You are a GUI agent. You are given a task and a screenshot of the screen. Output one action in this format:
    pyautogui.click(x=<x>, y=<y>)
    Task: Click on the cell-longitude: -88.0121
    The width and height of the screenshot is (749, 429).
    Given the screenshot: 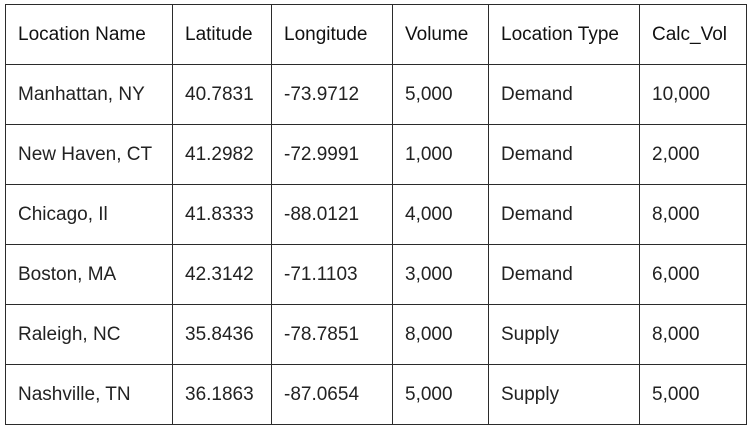 What is the action you would take?
    pyautogui.click(x=332, y=214)
    